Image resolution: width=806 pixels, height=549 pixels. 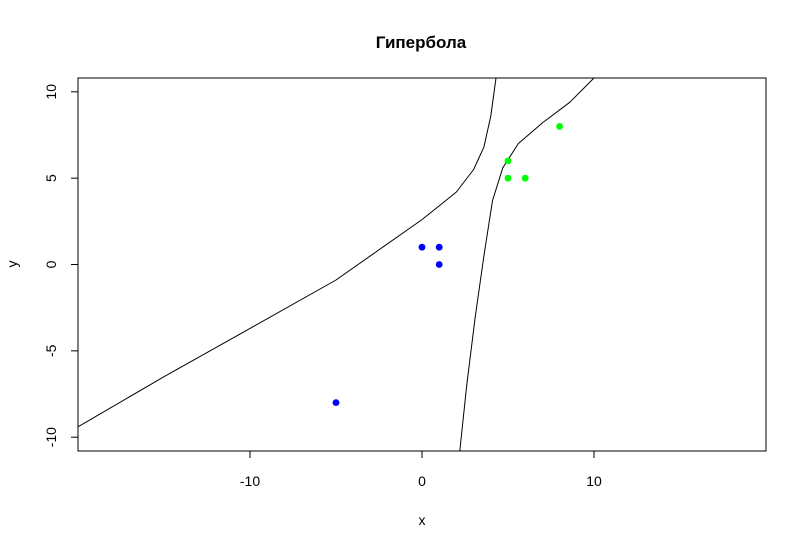 I want to click on y-axis-label: y, so click(x=12, y=264).